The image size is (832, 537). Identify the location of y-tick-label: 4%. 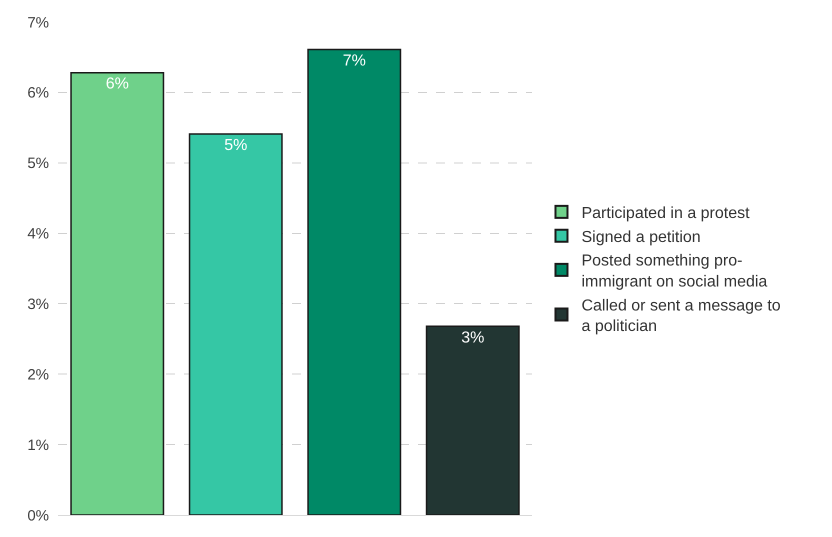
(38, 234).